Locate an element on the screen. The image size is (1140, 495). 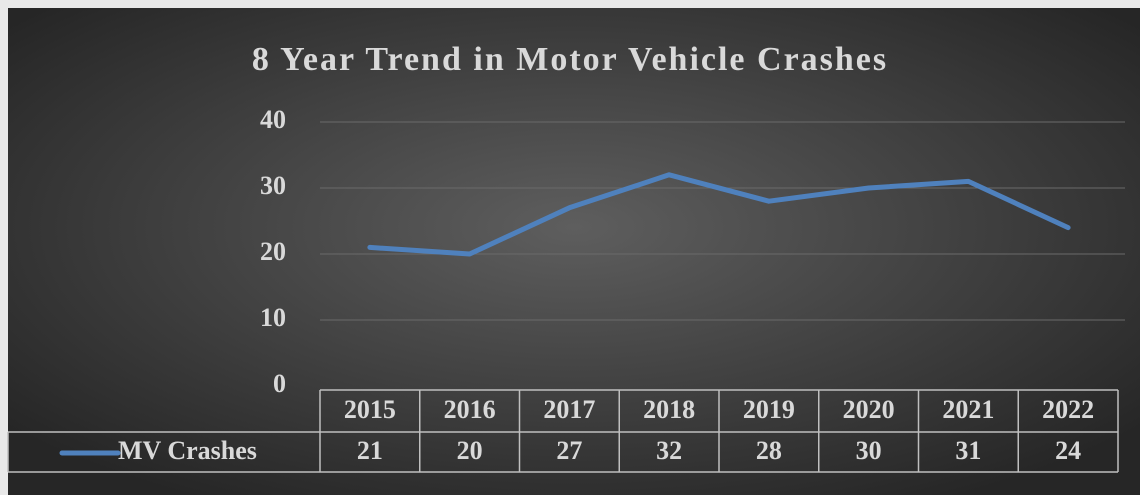
table-value: 24 is located at coordinates (1068, 450).